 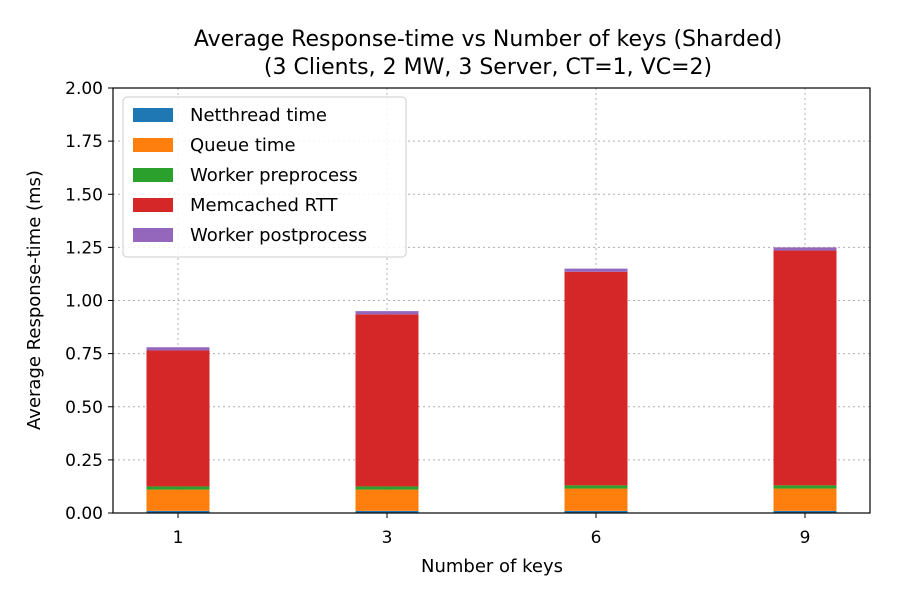 I want to click on legend-box, so click(x=264, y=177).